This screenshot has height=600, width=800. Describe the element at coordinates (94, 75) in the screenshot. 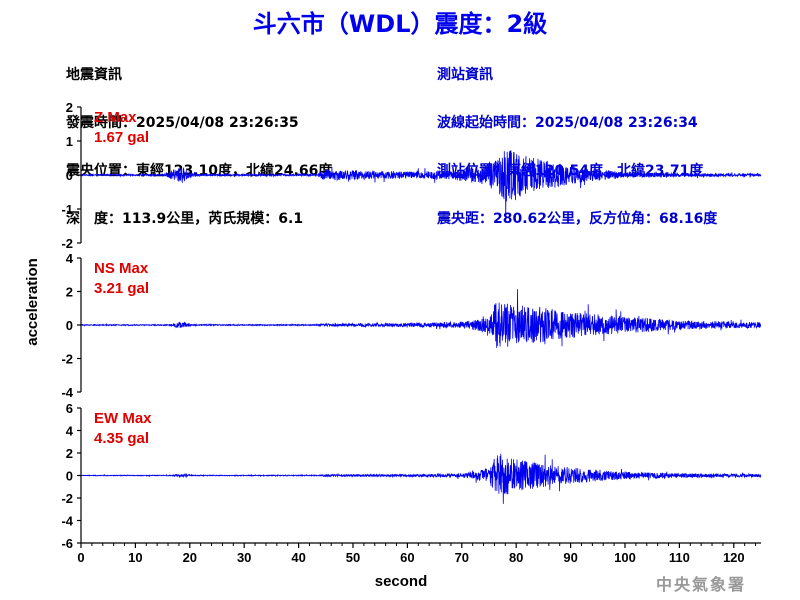

I see `event-info-header: 地震資訊` at that location.